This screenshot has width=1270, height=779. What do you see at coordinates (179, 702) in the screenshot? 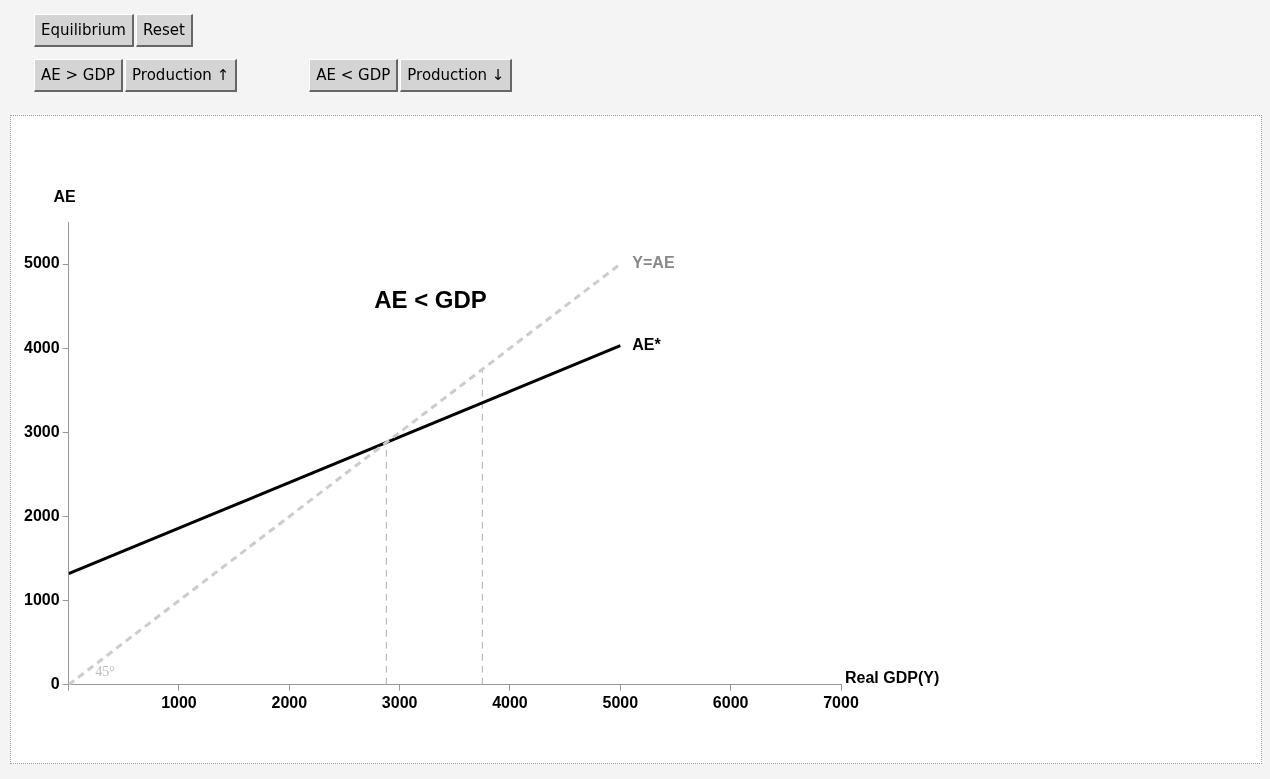
I see `x-tick-label: 1000` at bounding box center [179, 702].